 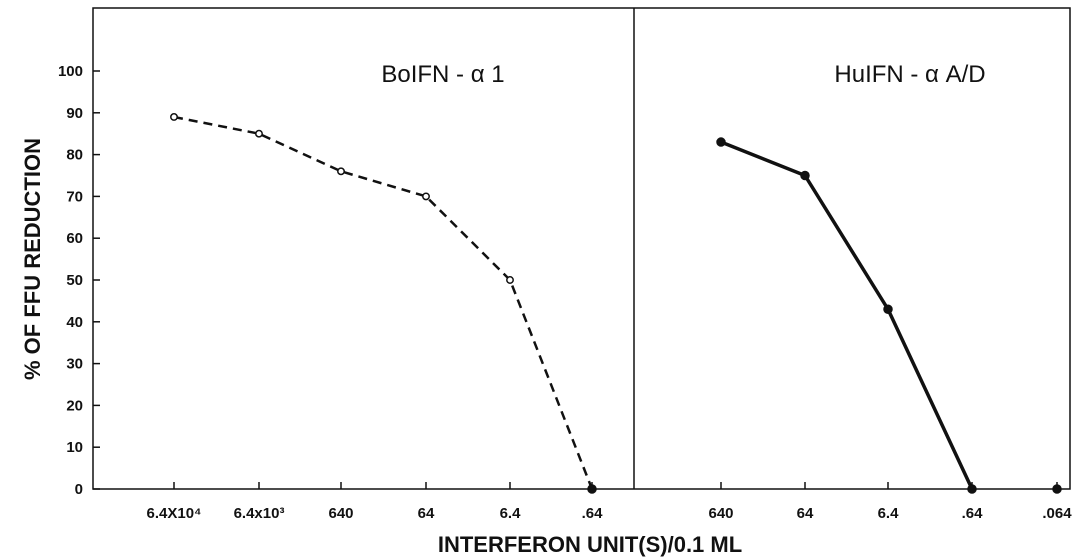 What do you see at coordinates (74, 447) in the screenshot?
I see `y-tick-label: 10` at bounding box center [74, 447].